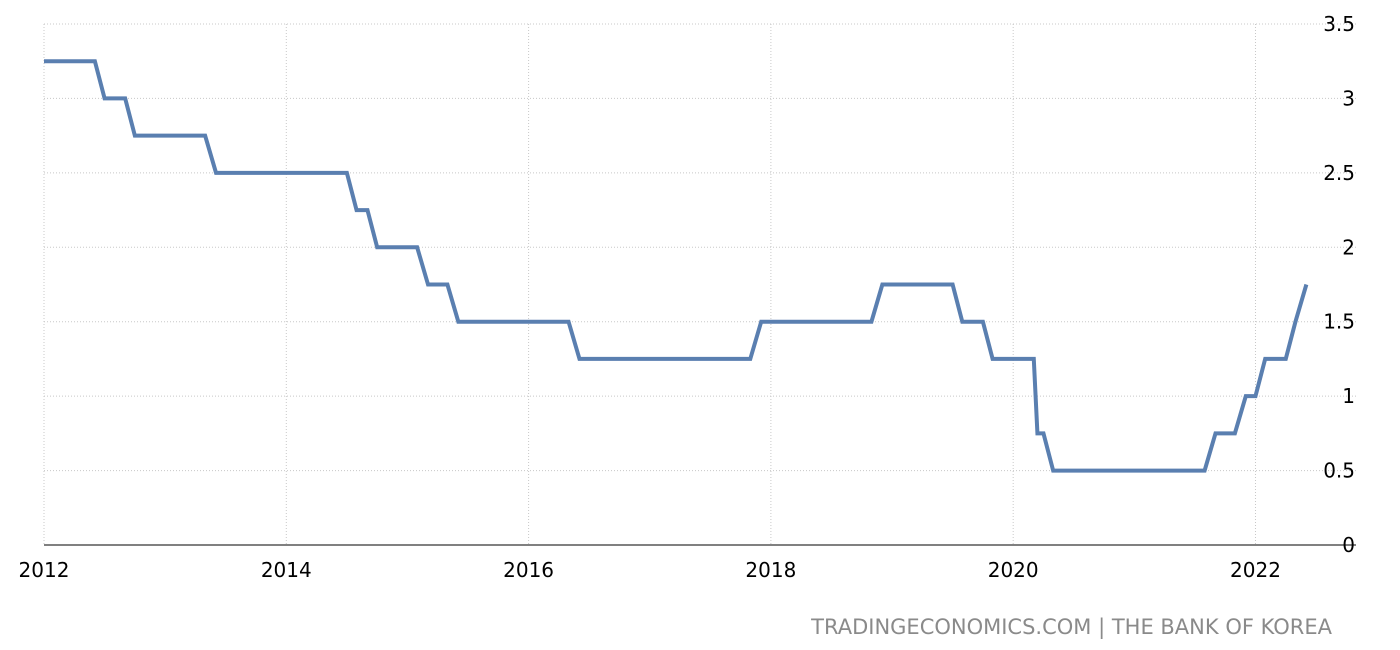  I want to click on y-tick-label: 3, so click(1348, 98).